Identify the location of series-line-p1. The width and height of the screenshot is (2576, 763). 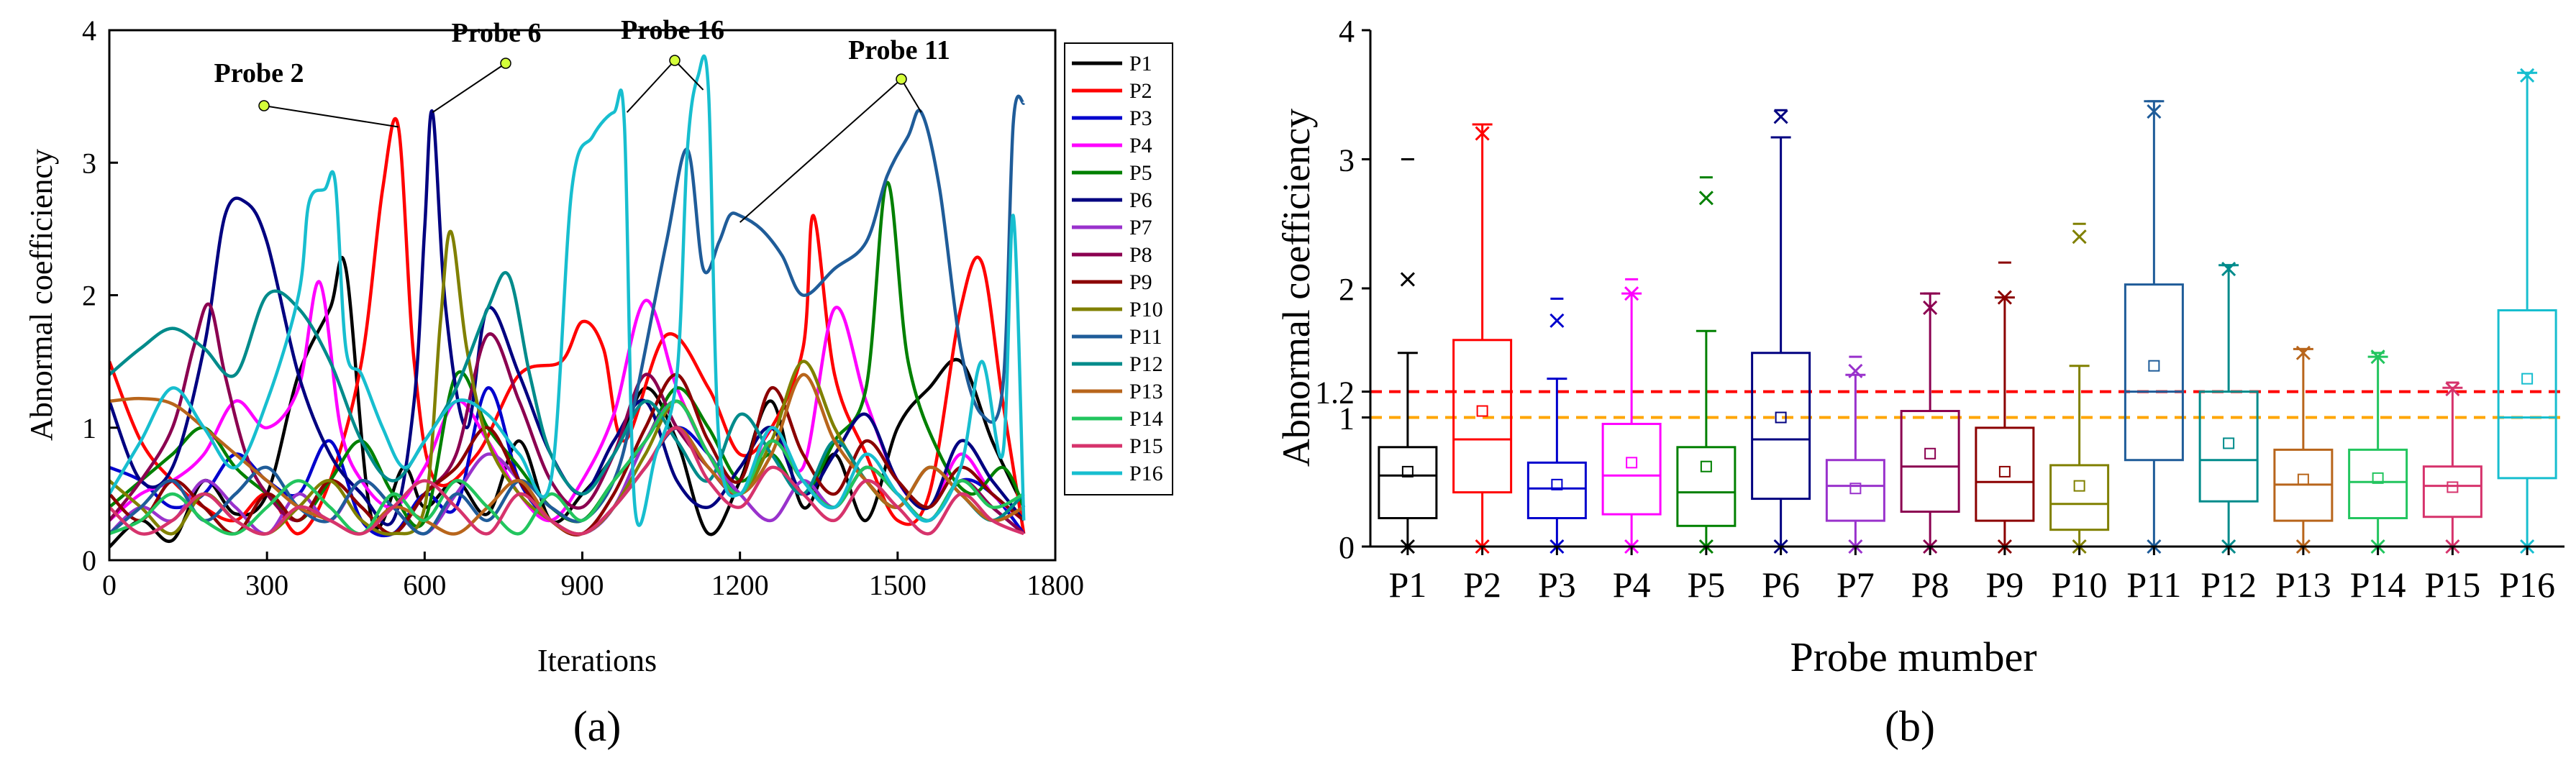
(567, 402).